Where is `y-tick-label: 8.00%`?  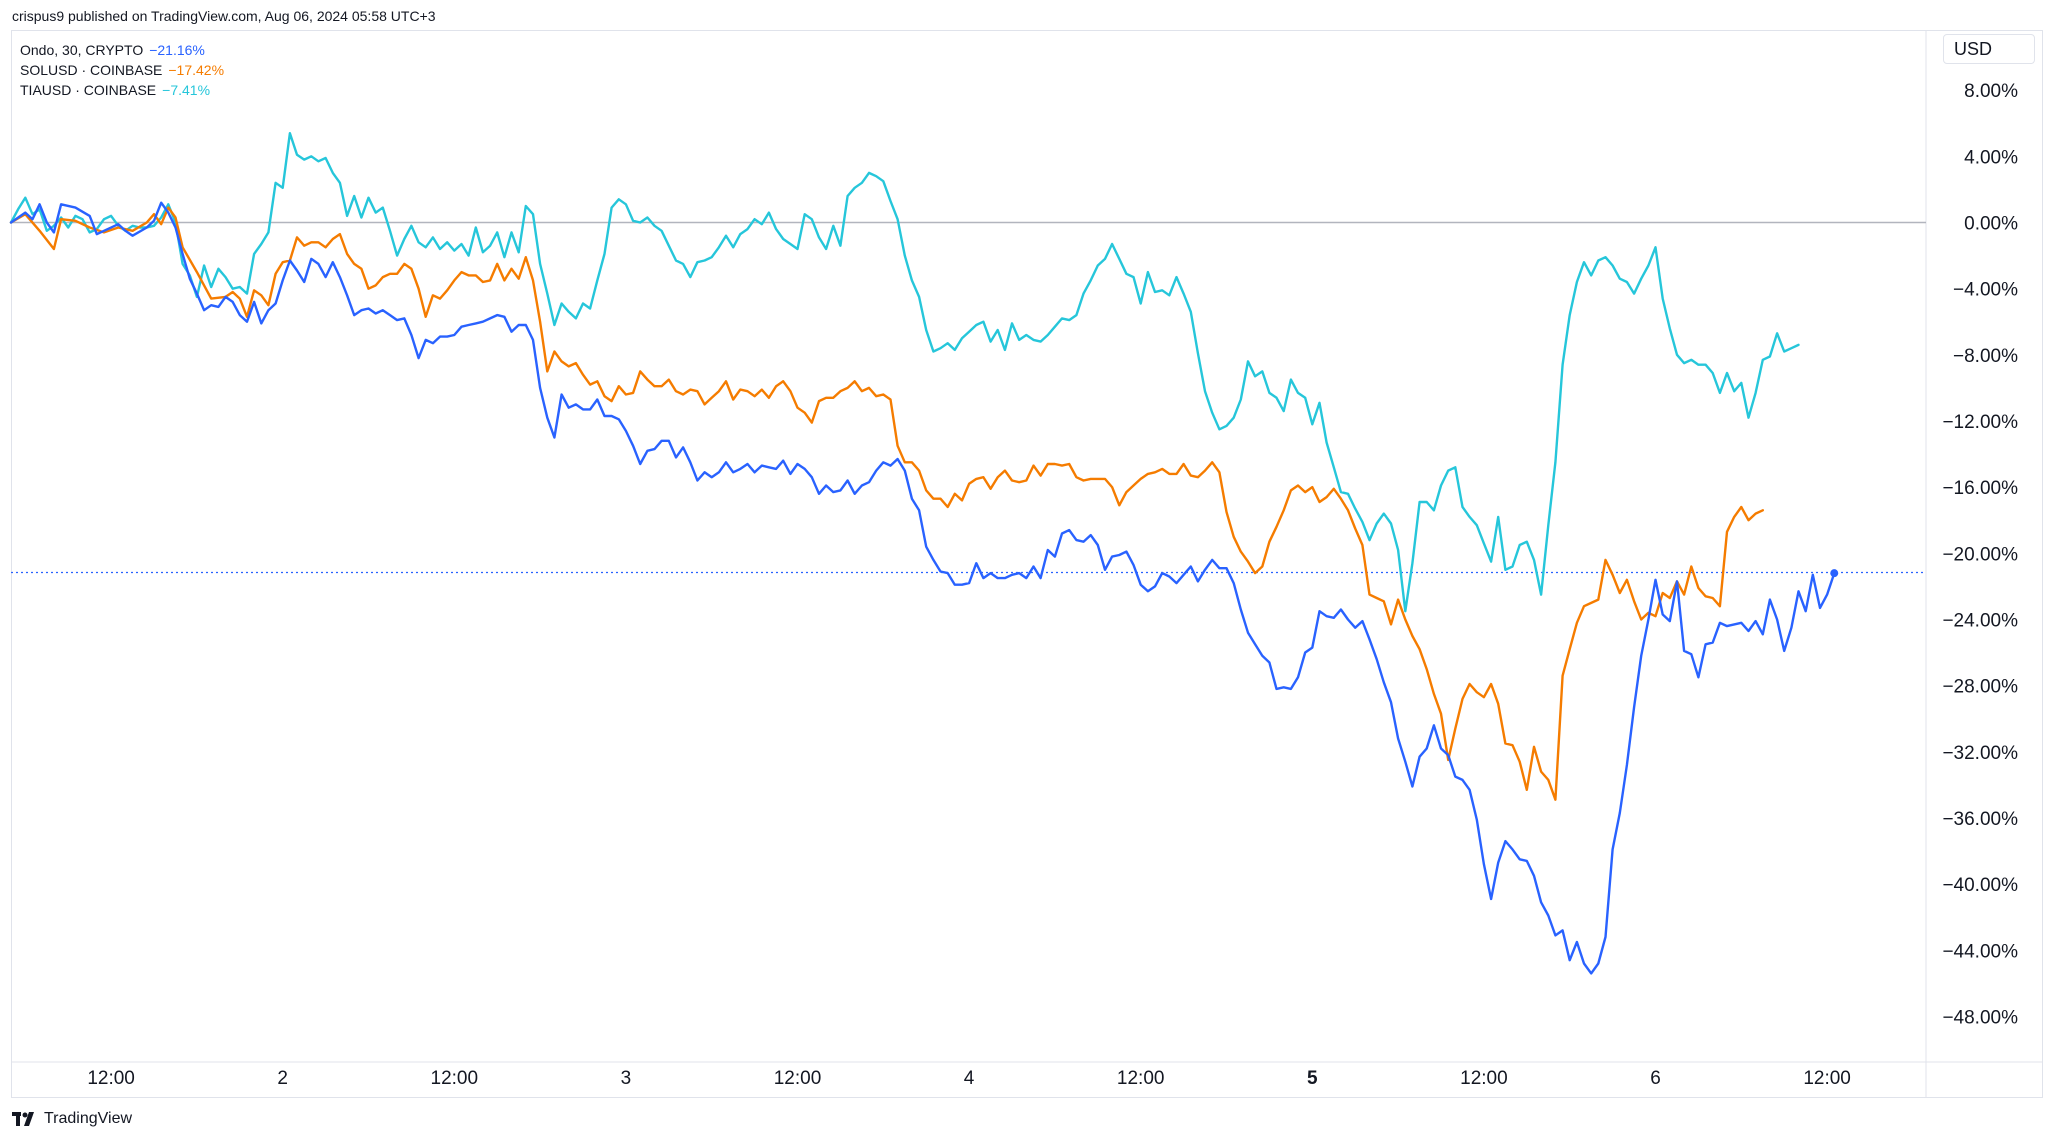 y-tick-label: 8.00% is located at coordinates (1991, 91).